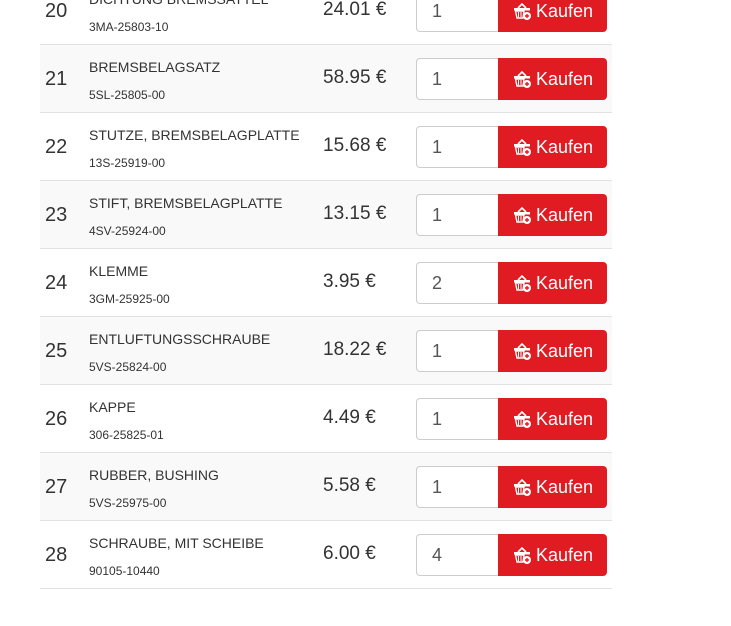 This screenshot has height=626, width=731. Describe the element at coordinates (119, 271) in the screenshot. I see `part-name: KLEMME` at that location.